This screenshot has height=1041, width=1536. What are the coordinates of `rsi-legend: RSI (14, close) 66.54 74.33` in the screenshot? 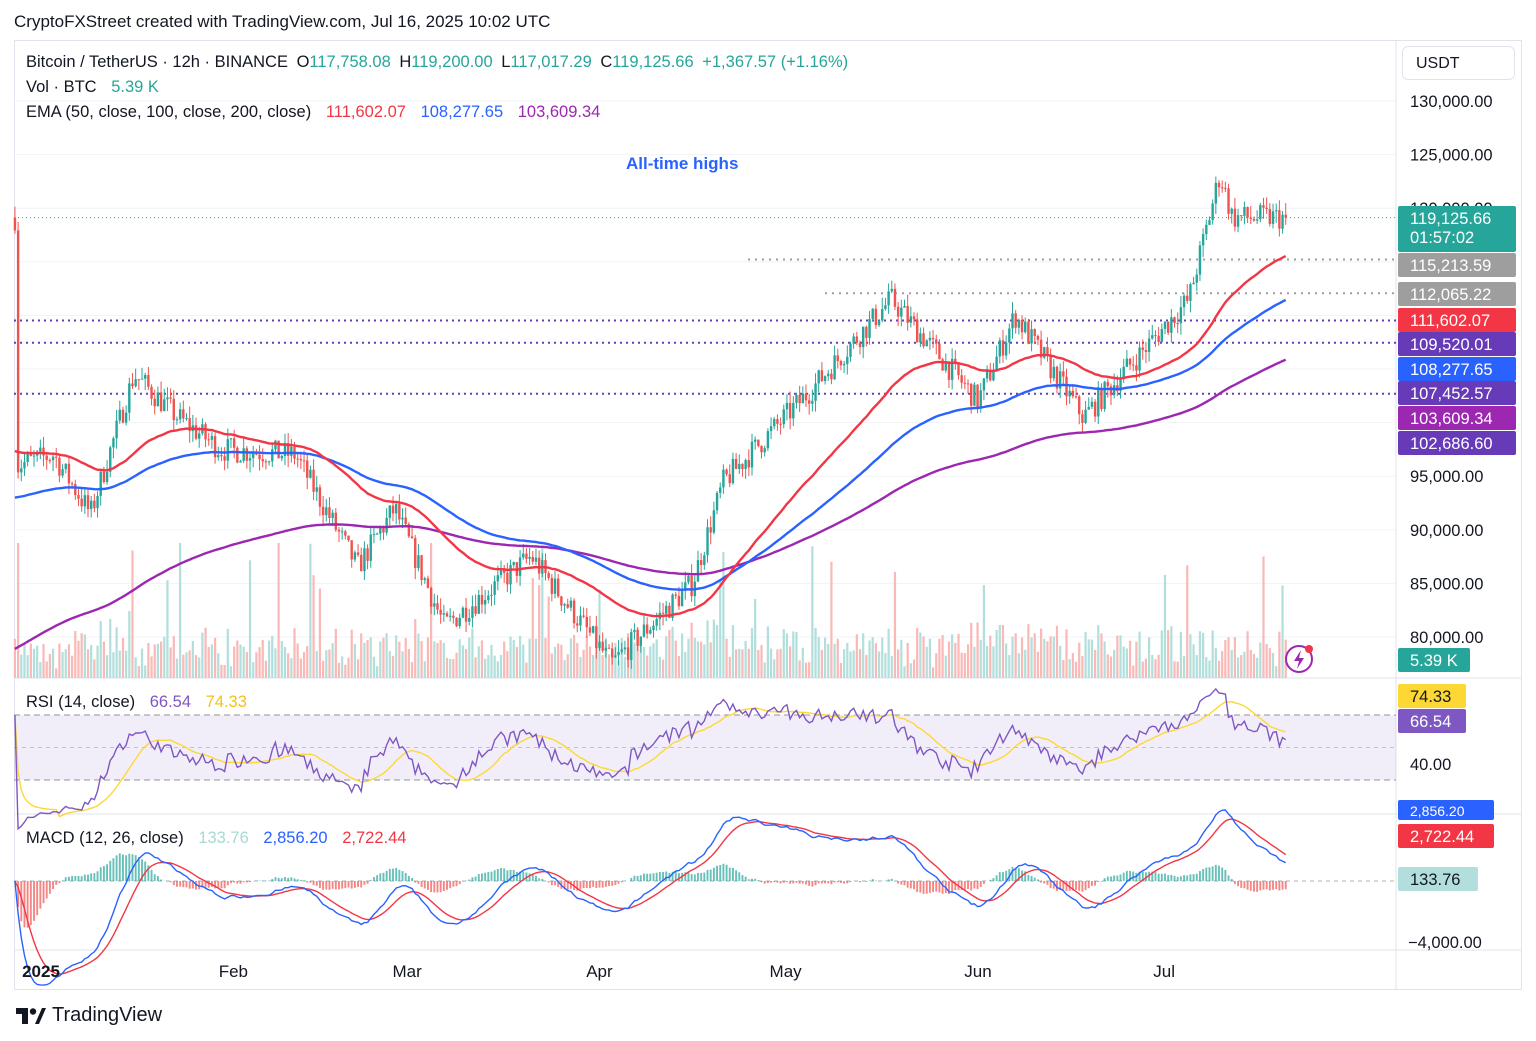 It's located at (138, 702).